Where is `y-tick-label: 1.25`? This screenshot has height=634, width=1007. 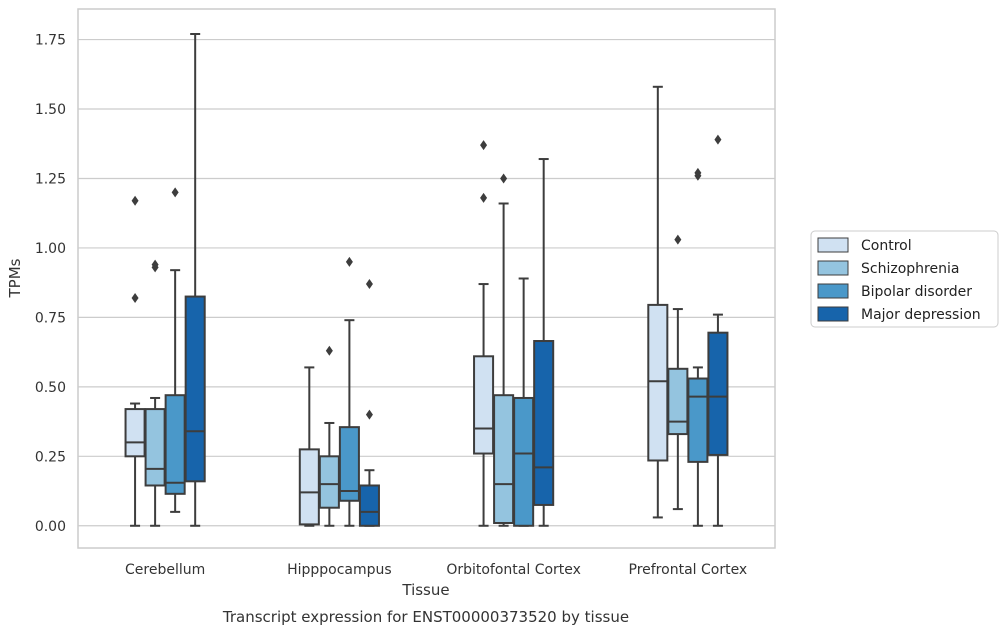 y-tick-label: 1.25 is located at coordinates (50, 179).